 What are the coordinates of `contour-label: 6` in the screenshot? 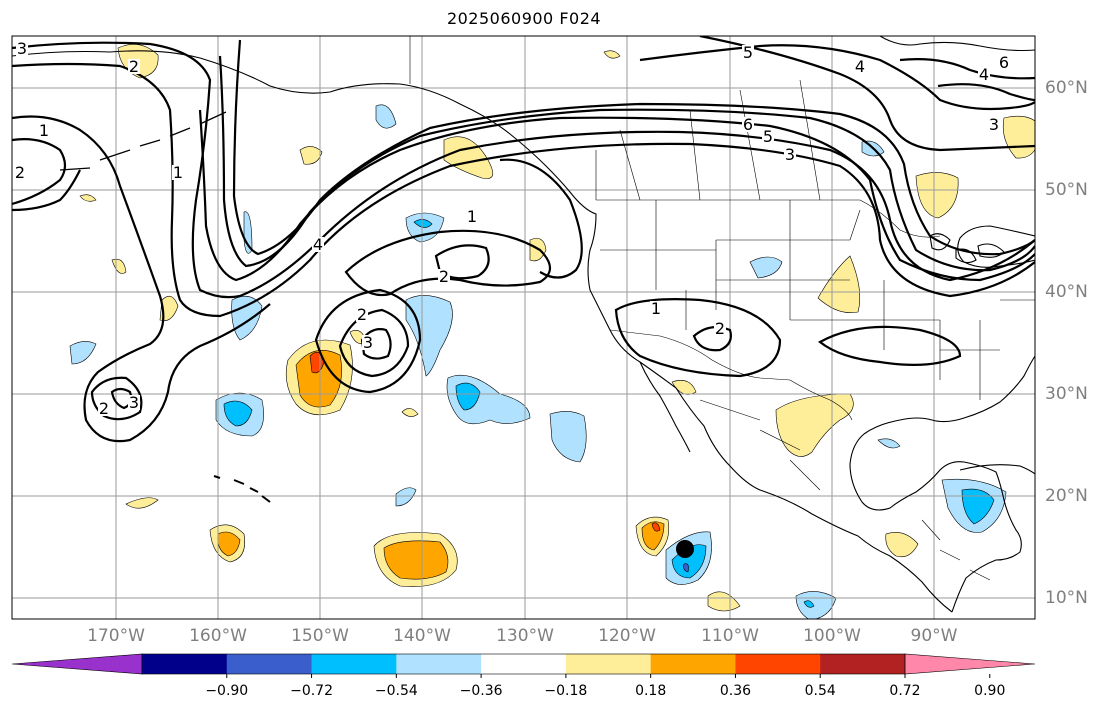 It's located at (1004, 62).